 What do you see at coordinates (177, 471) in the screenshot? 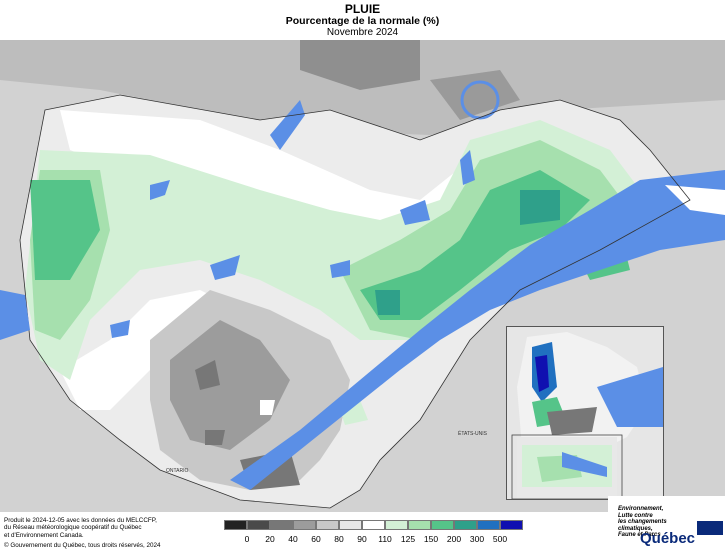
I see `ontario-label: ONTARIO` at bounding box center [177, 471].